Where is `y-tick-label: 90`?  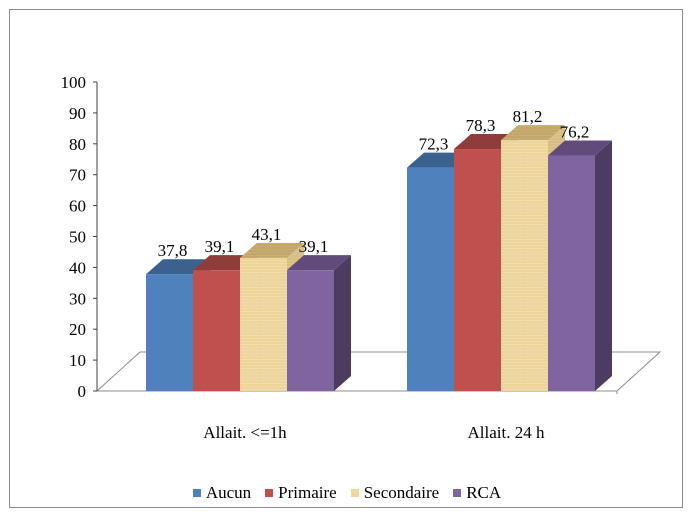 y-tick-label: 90 is located at coordinates (77, 113).